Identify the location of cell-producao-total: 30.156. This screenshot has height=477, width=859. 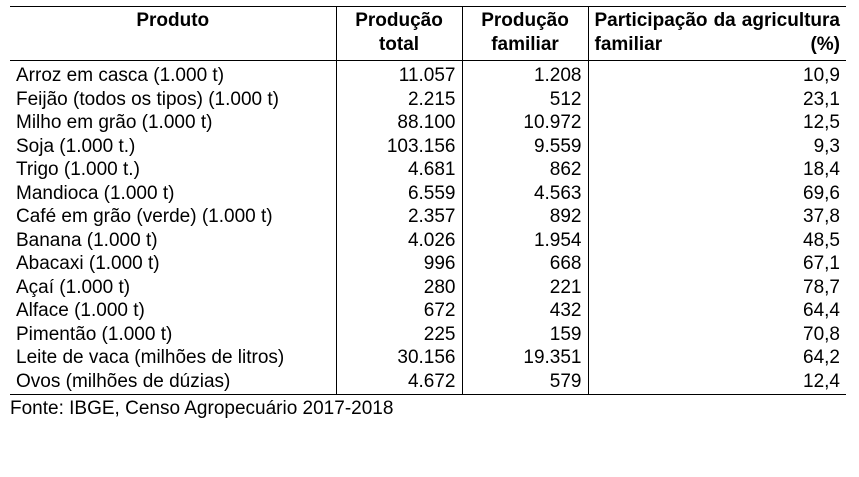
(398, 358).